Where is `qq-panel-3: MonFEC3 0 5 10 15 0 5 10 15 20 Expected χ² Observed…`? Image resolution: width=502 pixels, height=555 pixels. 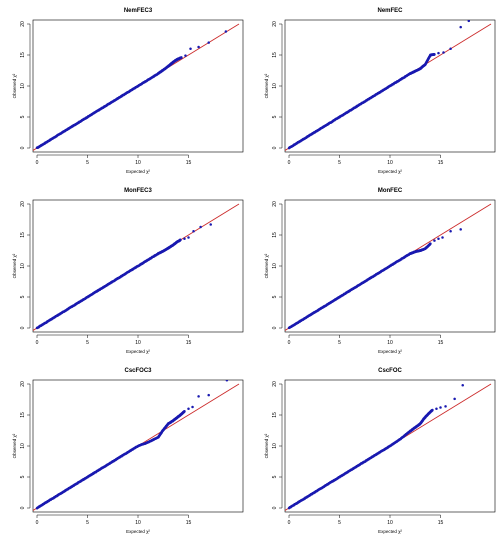
qq-panel-3: MonFEC3 0 5 10 15 0 5 10 15 20 Expected χ² Observed… is located at coordinates (128, 271).